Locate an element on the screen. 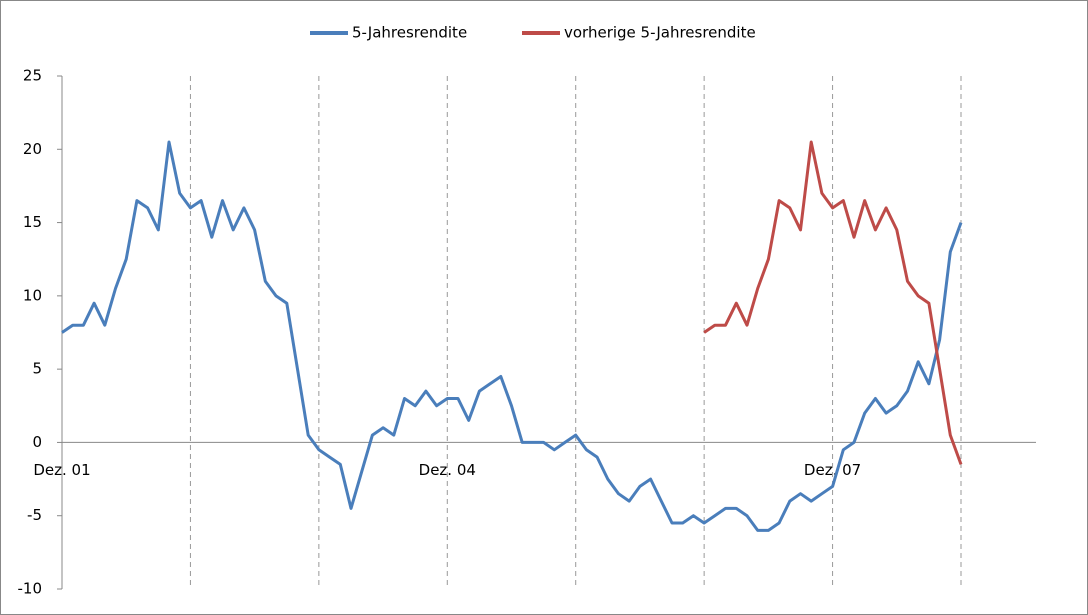 The height and width of the screenshot is (615, 1088). y-tick-label: 0 is located at coordinates (37, 442).